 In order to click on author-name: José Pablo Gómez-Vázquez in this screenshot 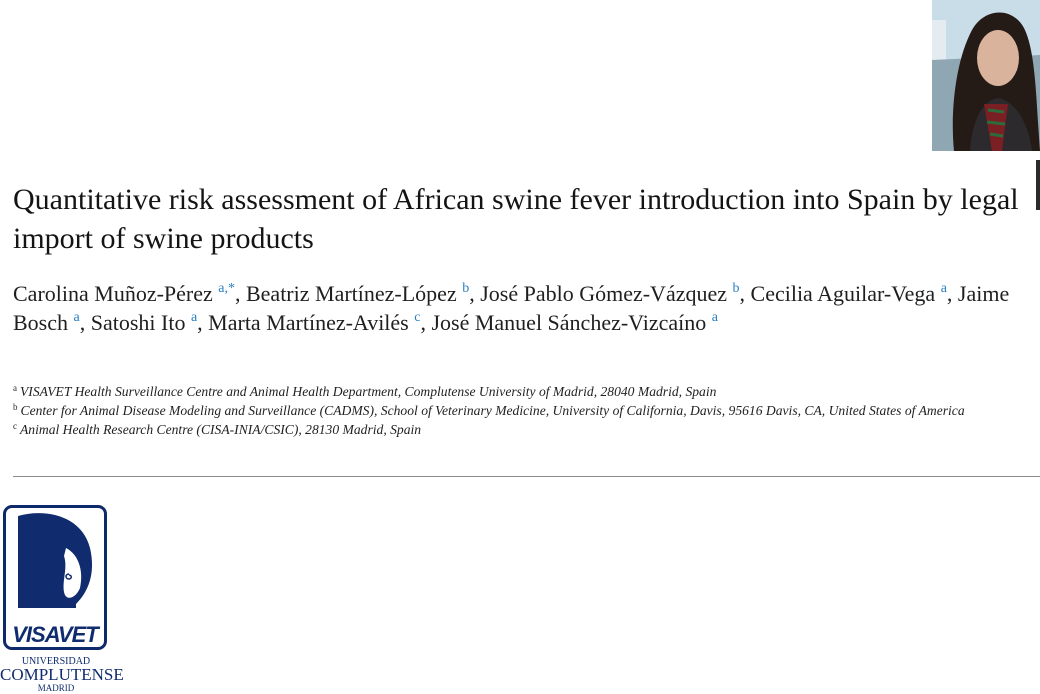, I will do `click(604, 293)`.